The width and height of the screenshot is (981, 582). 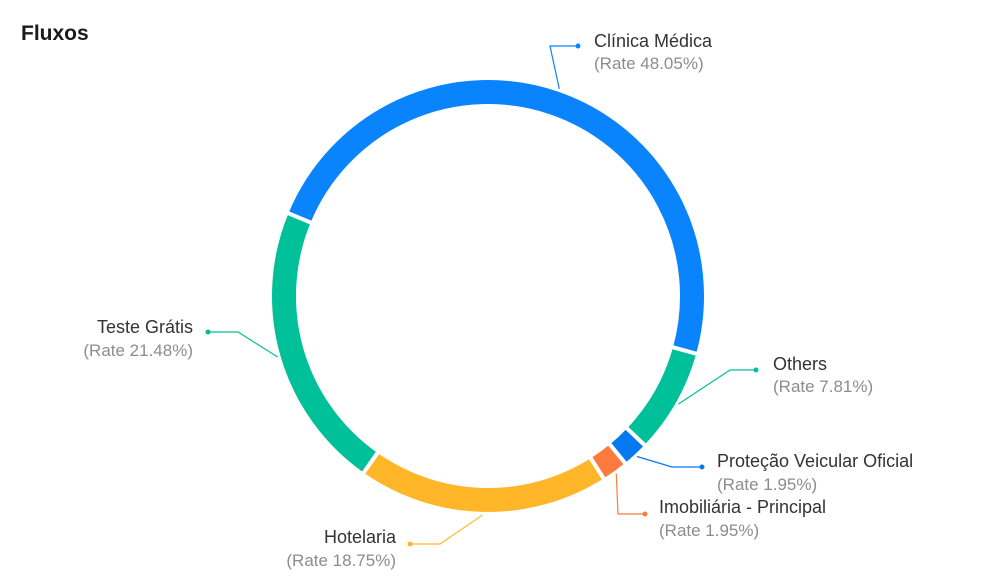 I want to click on slice-label-rate-2: (Rate 1.95%), so click(x=767, y=484).